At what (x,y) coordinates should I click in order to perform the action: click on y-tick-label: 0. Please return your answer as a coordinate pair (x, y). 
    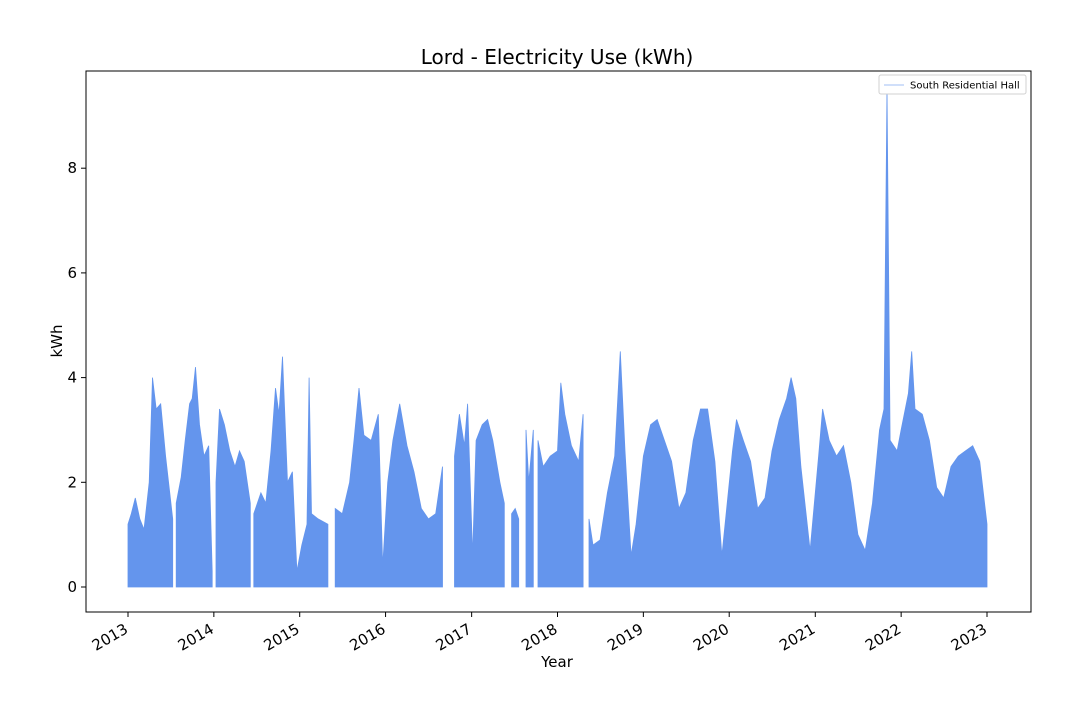
    Looking at the image, I should click on (72, 587).